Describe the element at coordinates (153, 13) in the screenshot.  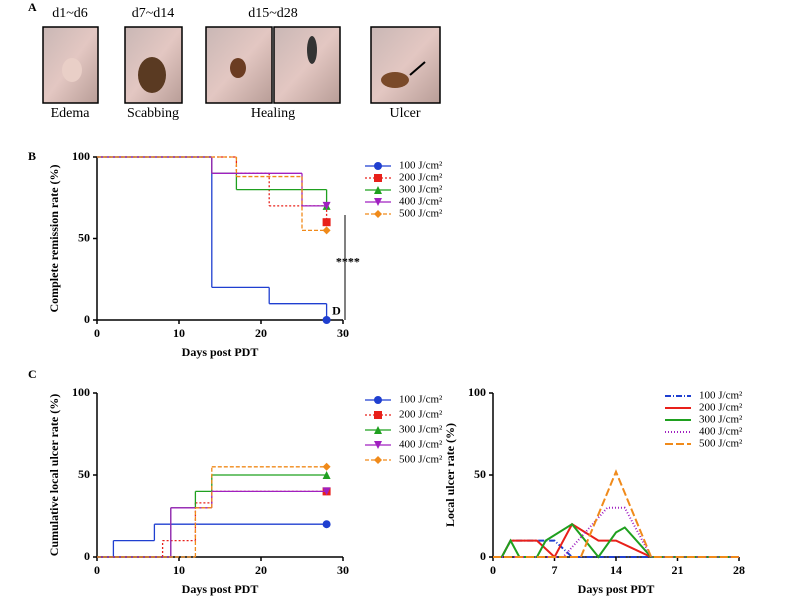
I see `photo-group: d7~d14` at that location.